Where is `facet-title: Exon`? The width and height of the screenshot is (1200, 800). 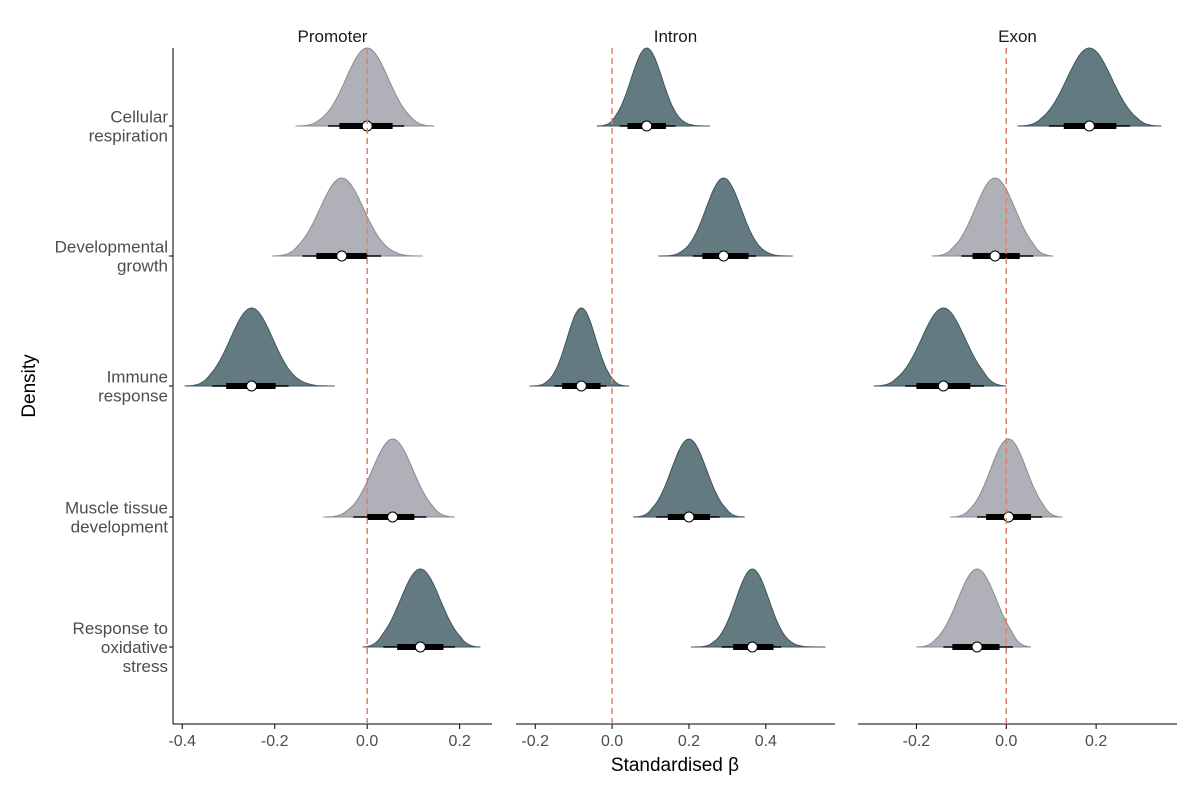 facet-title: Exon is located at coordinates (1017, 36).